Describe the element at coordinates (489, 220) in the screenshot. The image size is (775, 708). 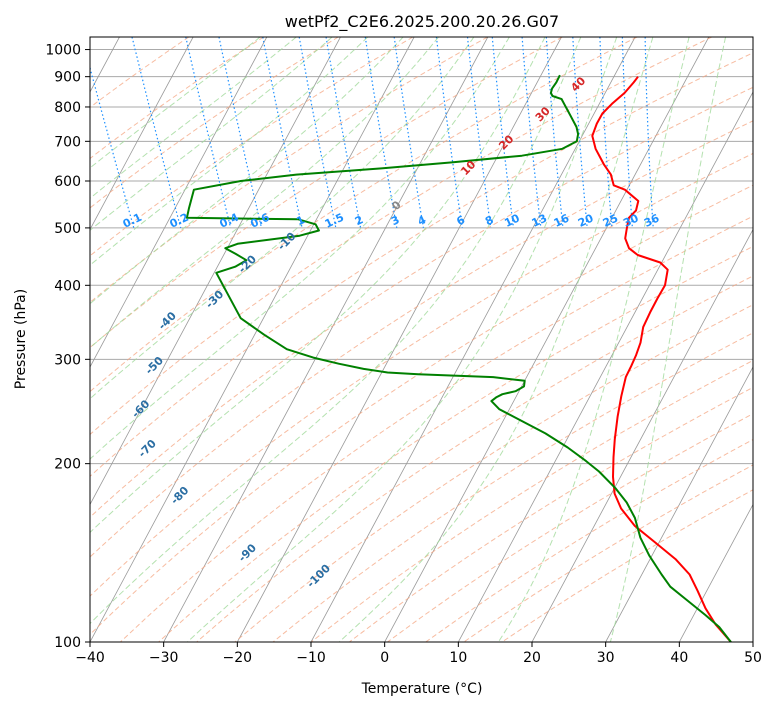
I see `mixing-ratio-label: 8` at that location.